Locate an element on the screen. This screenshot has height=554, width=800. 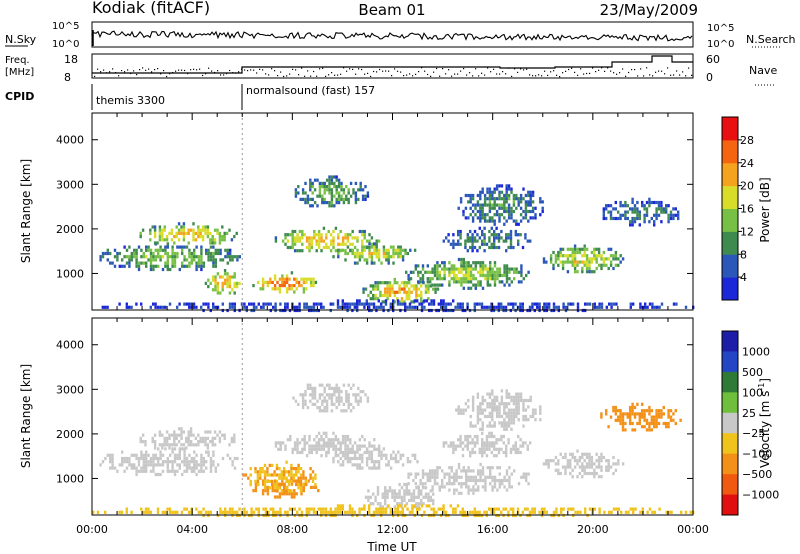
x-tick-label: 08:00 is located at coordinates (292, 529).